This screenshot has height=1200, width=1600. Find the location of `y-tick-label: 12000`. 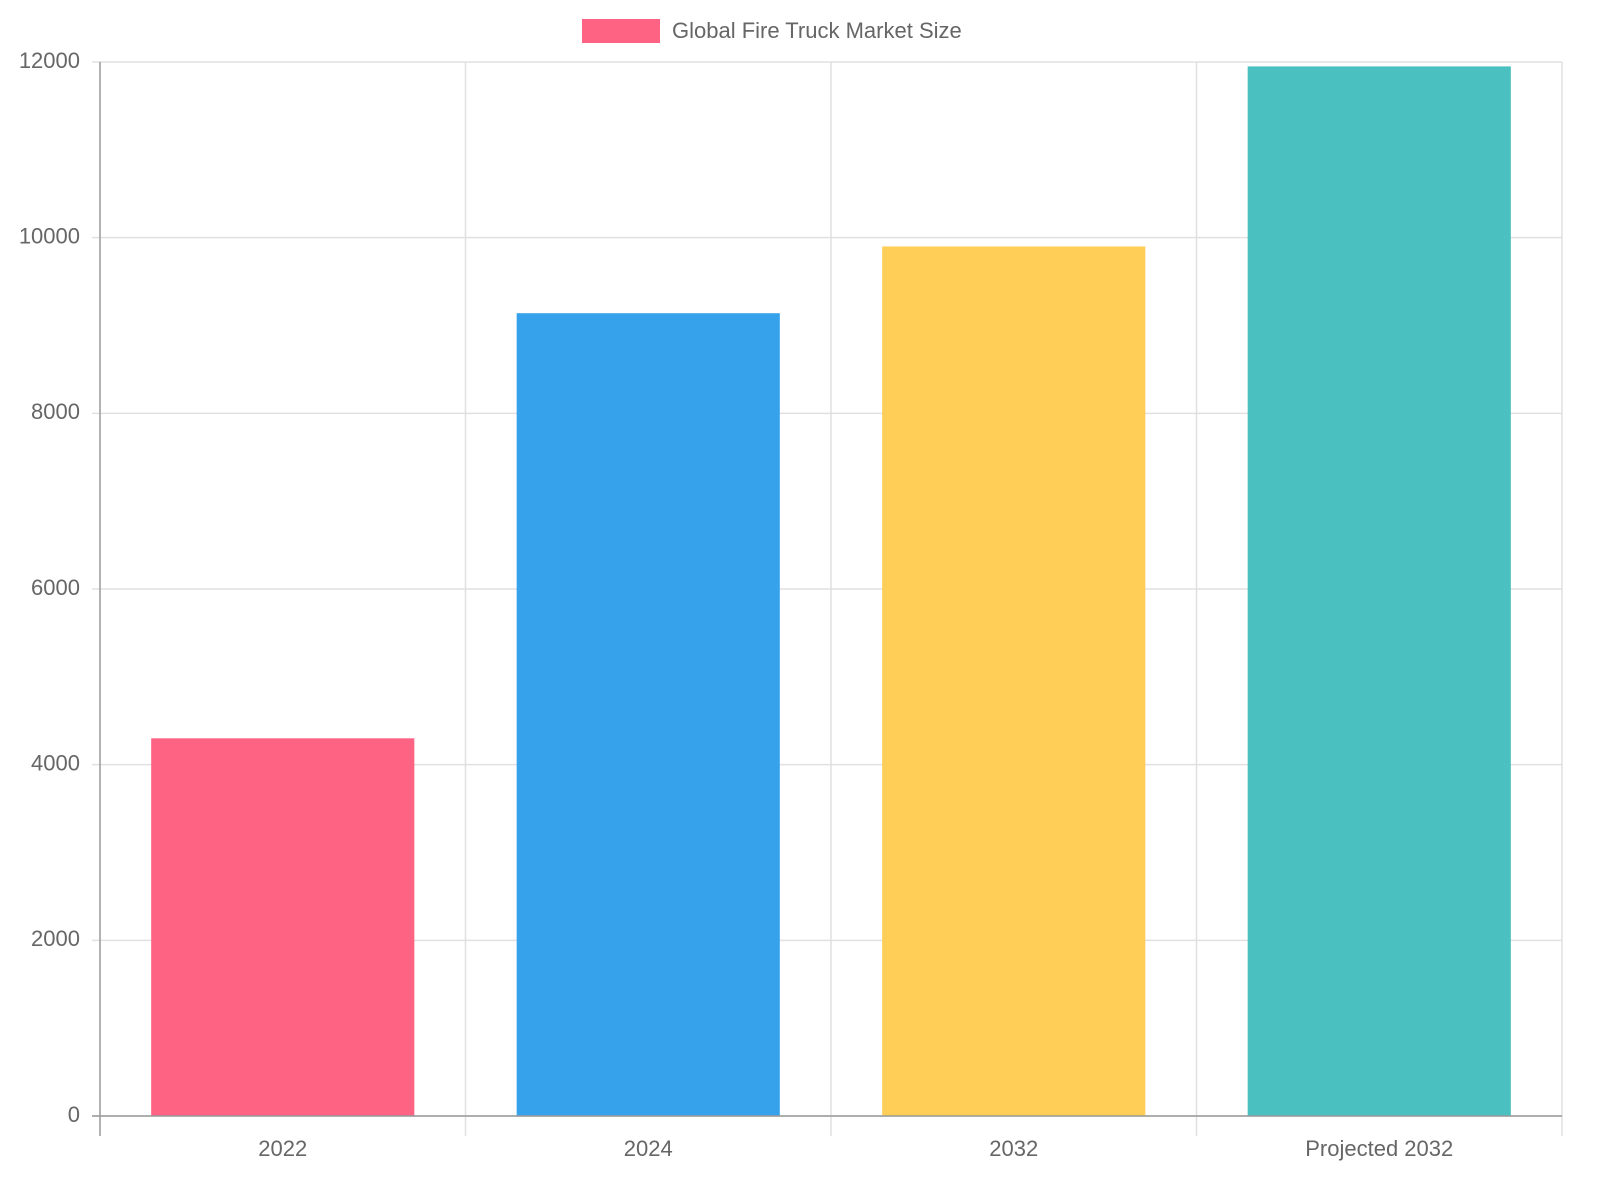

y-tick-label: 12000 is located at coordinates (49, 60).